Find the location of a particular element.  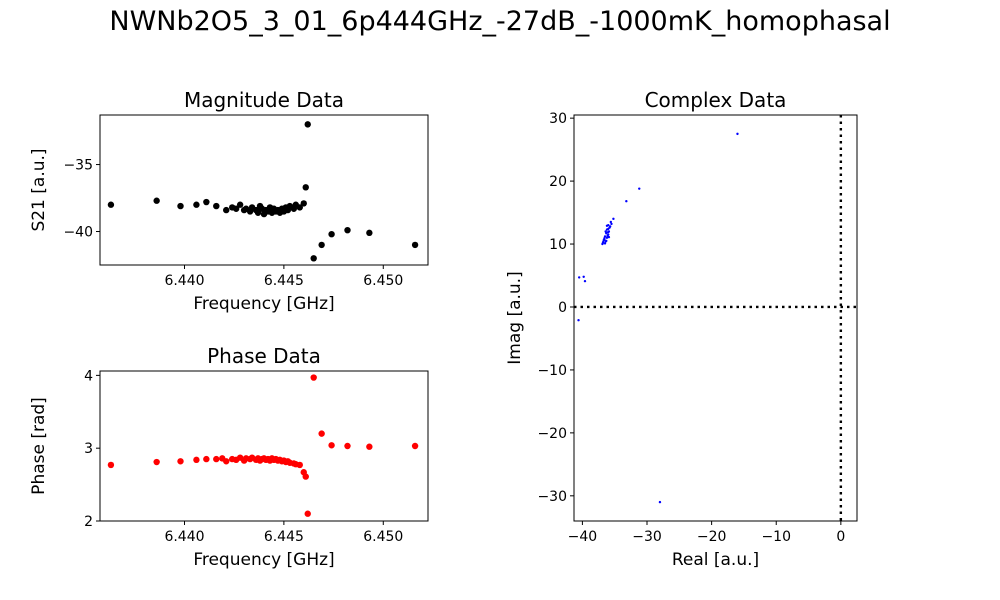

complex-xlabel: Real [a.u.] is located at coordinates (715, 560).